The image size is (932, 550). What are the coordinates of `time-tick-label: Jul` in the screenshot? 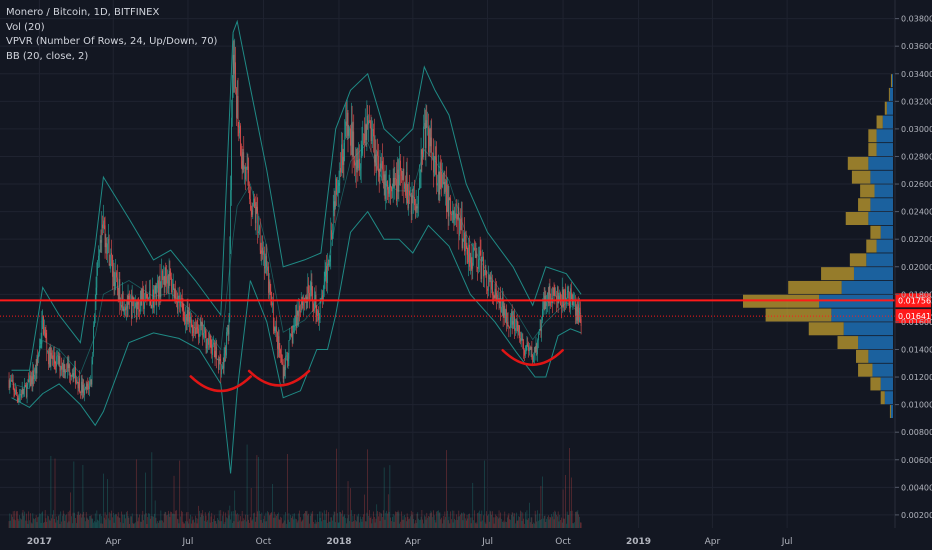 It's located at (188, 542).